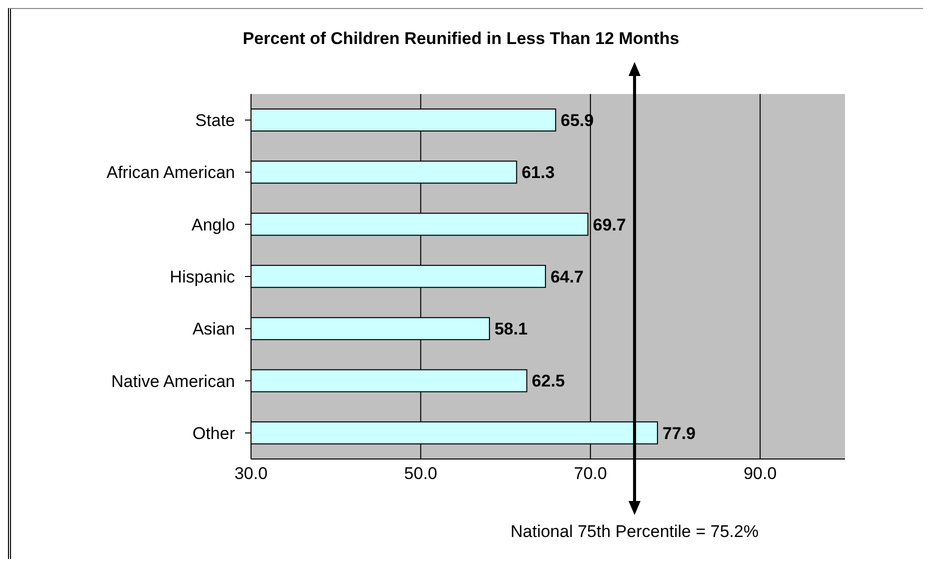  Describe the element at coordinates (251, 474) in the screenshot. I see `x-tick-label: 30.0` at that location.